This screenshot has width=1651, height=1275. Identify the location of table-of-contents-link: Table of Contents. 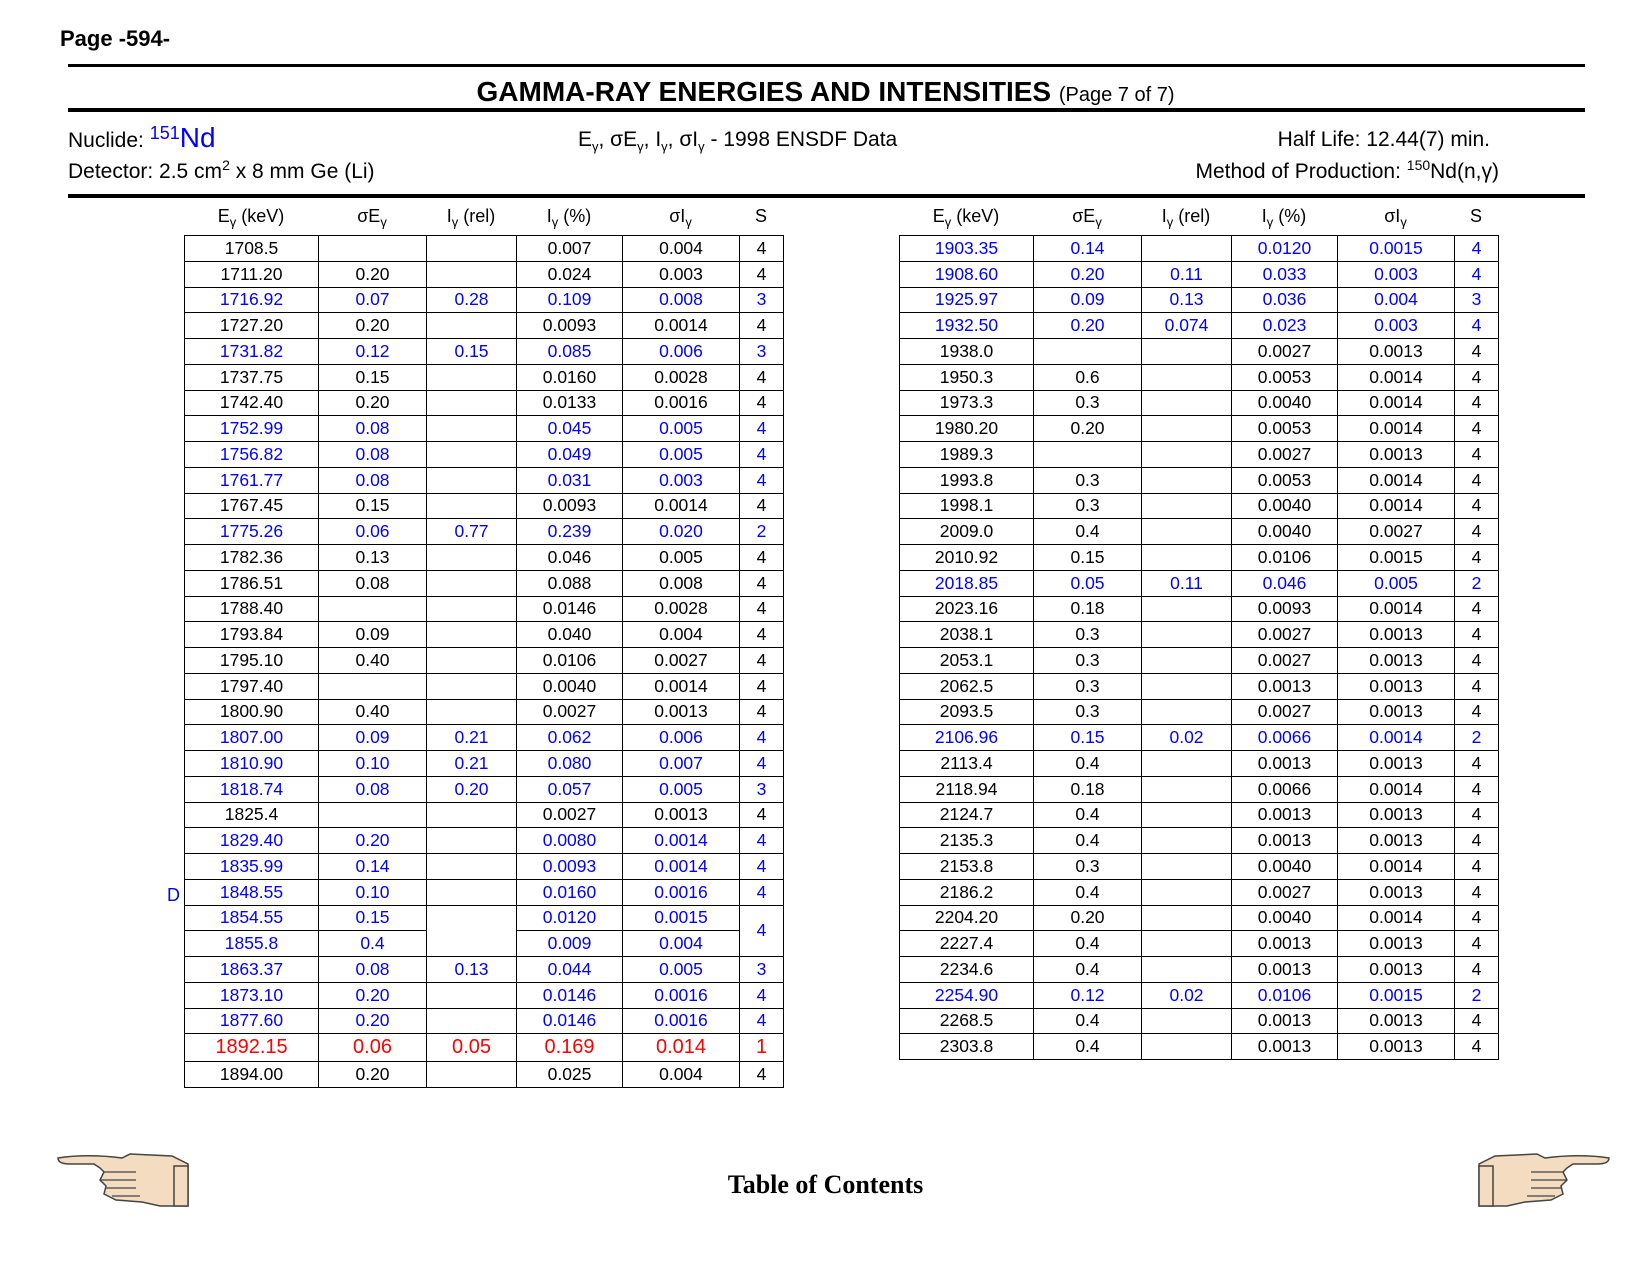
(825, 1184).